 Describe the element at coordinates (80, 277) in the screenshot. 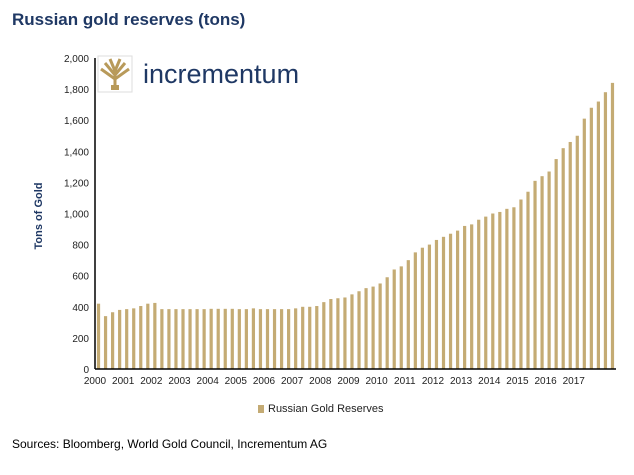

I see `y-tick-label: 600` at that location.